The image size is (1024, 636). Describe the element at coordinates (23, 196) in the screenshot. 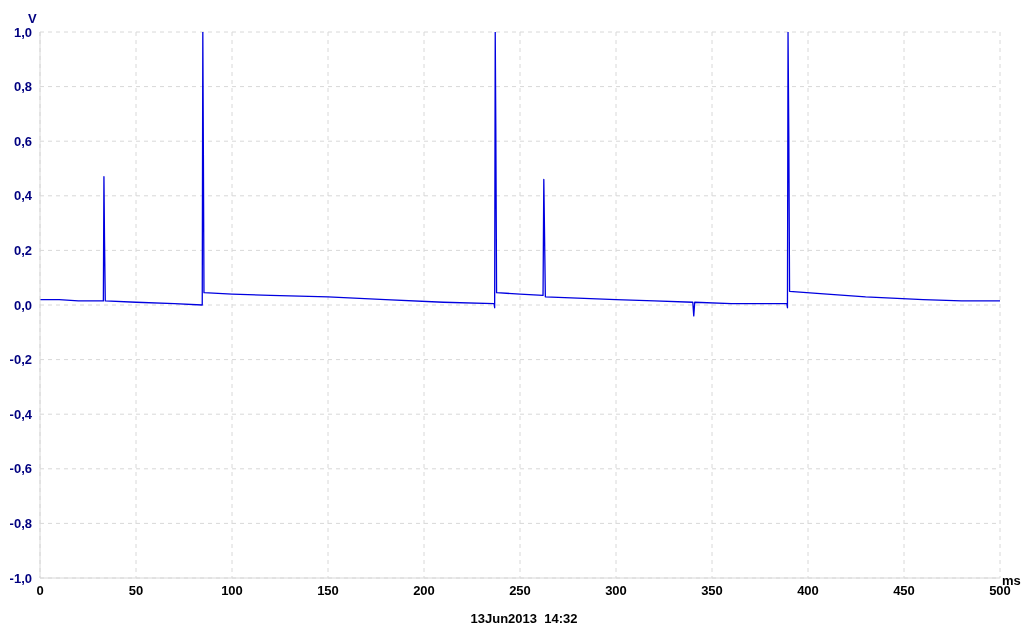

I see `y-tick-label: 0,4` at that location.